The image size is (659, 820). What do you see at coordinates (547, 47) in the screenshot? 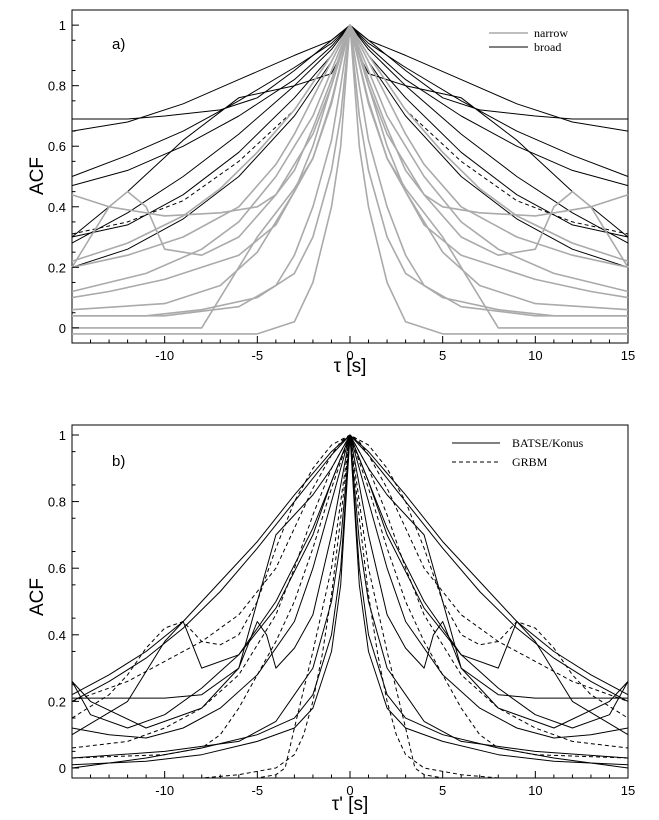
I see `legend-label-broad: broad` at bounding box center [547, 47].